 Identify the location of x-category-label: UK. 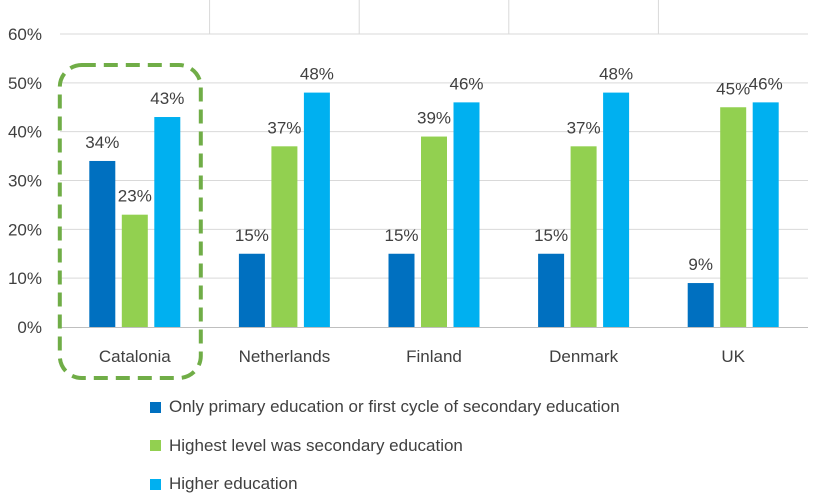
(733, 356).